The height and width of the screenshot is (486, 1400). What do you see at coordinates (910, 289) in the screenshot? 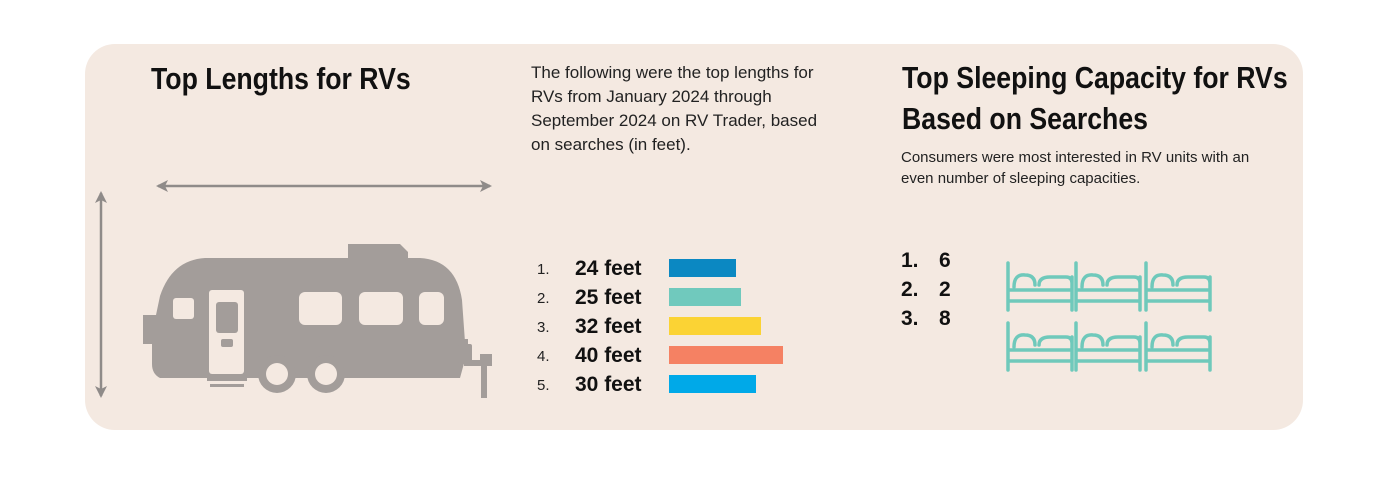
I see `sleep-rank: 2.` at bounding box center [910, 289].